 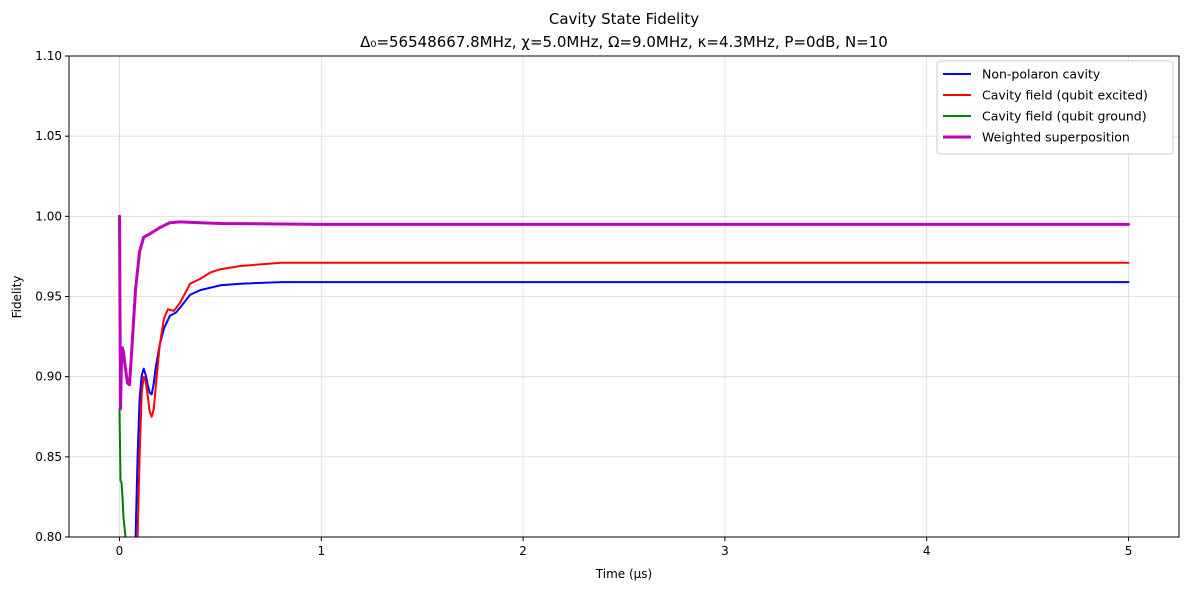 I want to click on x-tick-label: 3, so click(x=725, y=551).